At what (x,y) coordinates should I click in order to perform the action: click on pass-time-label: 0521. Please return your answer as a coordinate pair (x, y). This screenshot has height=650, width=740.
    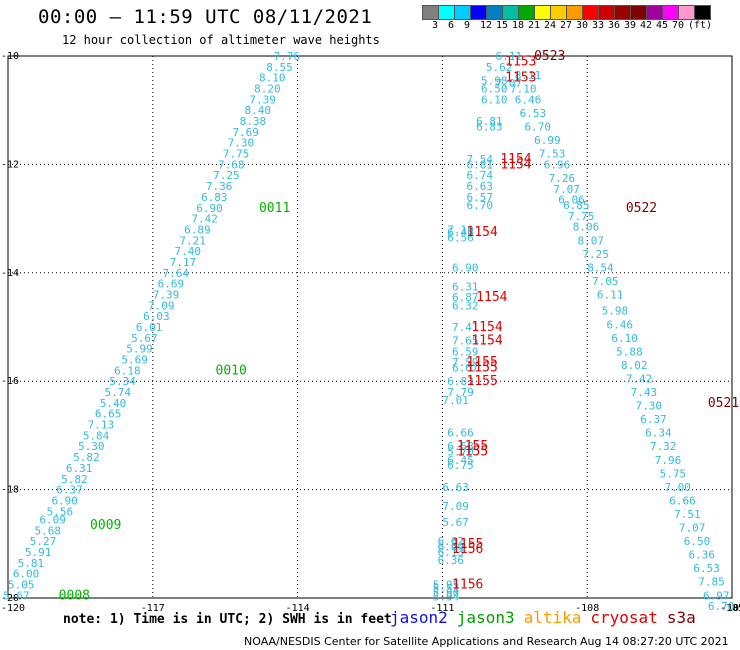
    Looking at the image, I should click on (723, 403).